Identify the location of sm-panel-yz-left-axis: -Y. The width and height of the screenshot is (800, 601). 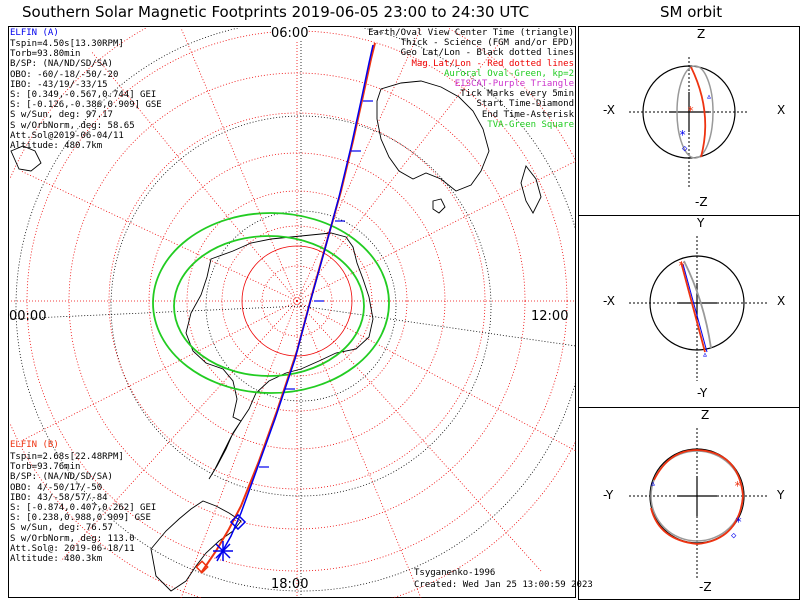
(608, 495).